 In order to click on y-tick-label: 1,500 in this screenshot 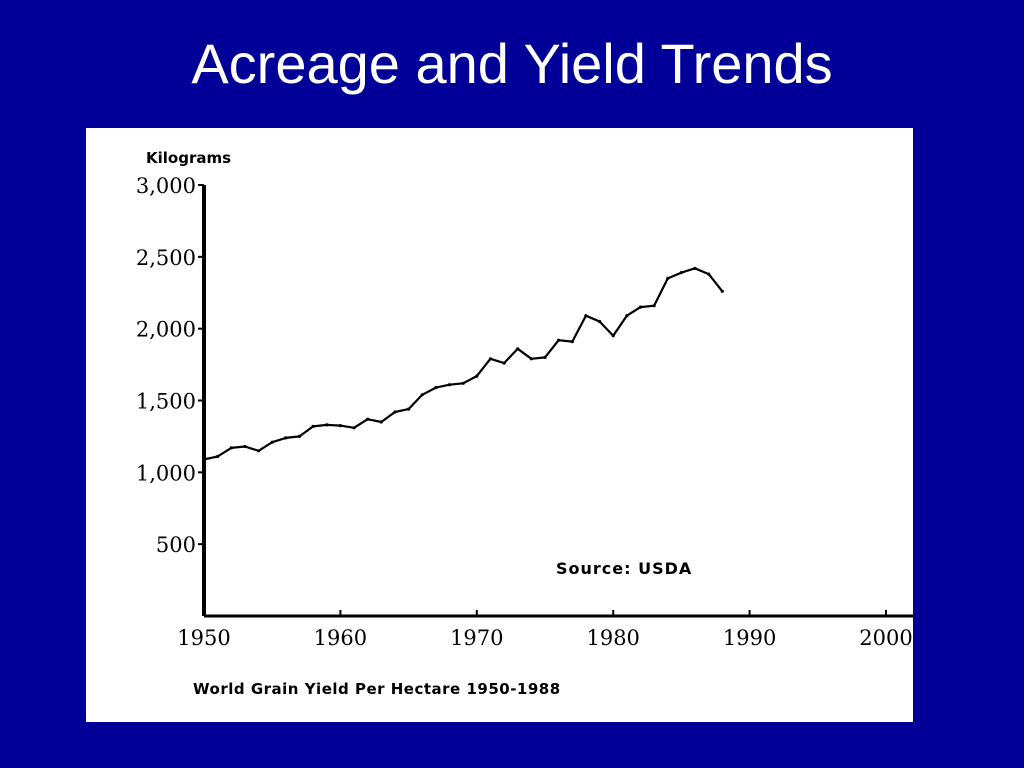, I will do `click(166, 402)`.